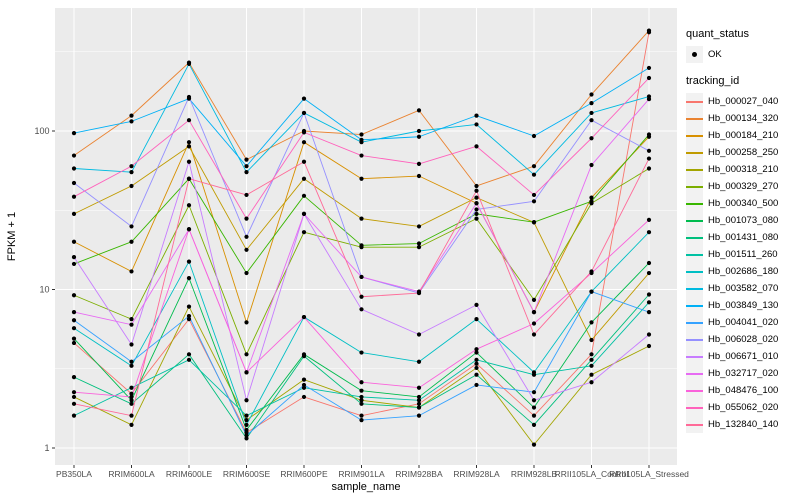 The width and height of the screenshot is (800, 500). Describe the element at coordinates (743, 101) in the screenshot. I see `legend-item-label: Hb_000027_040` at that location.